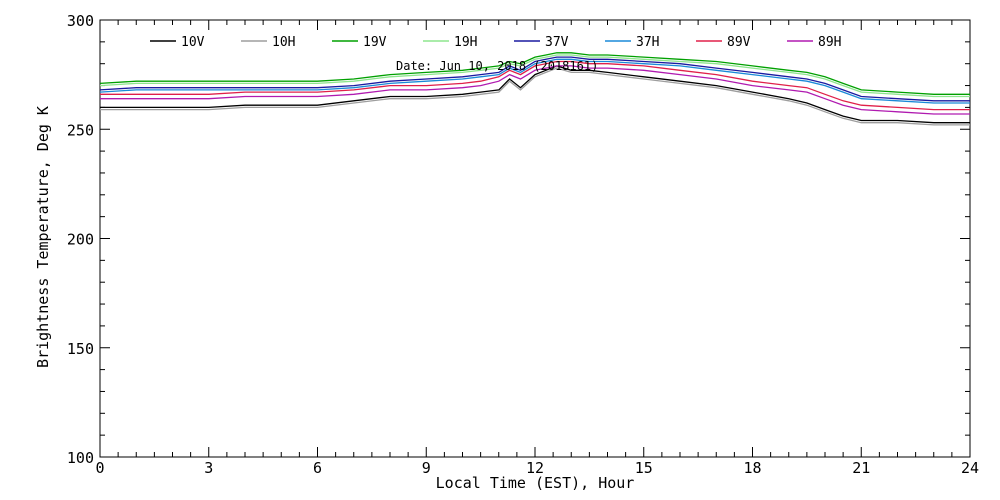  I want to click on x-axis-title: Local Time (EST), Hour, so click(535, 483).